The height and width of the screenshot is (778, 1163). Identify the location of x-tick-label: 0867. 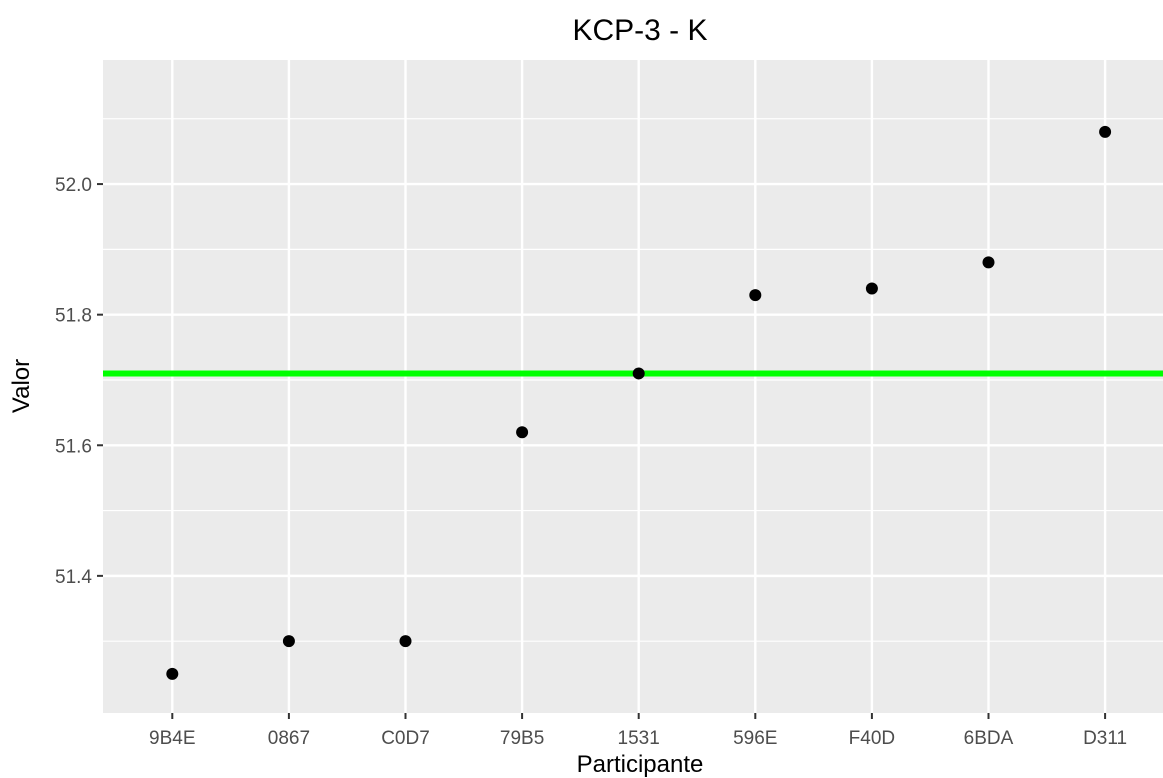
(289, 738).